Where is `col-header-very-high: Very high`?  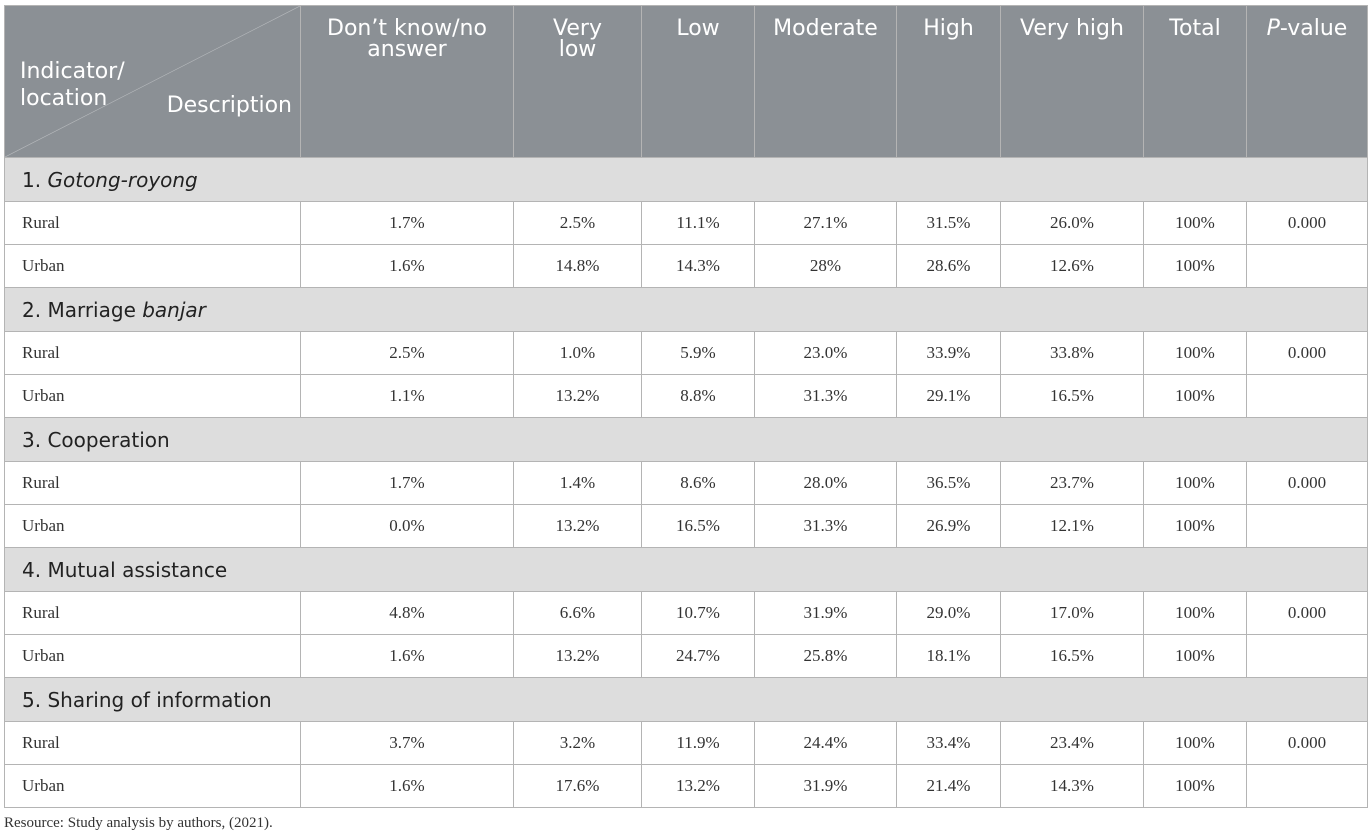
col-header-very-high: Very high is located at coordinates (1072, 81).